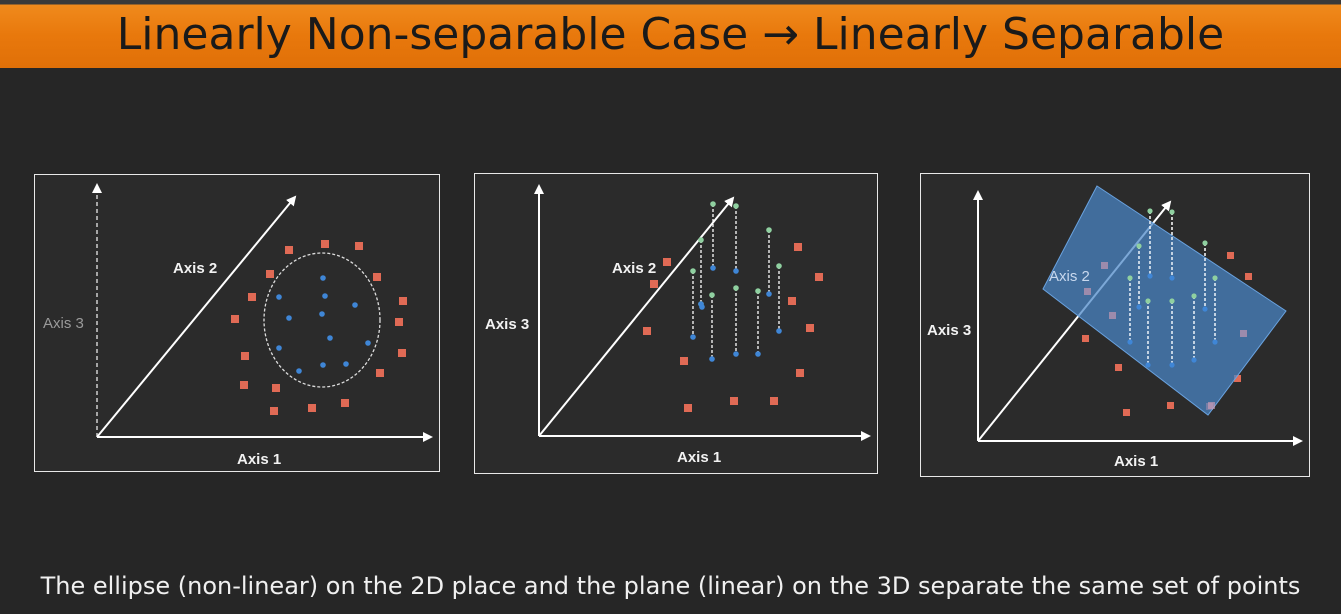 The image size is (1341, 614). I want to click on lifted-points, so click(1172, 256).